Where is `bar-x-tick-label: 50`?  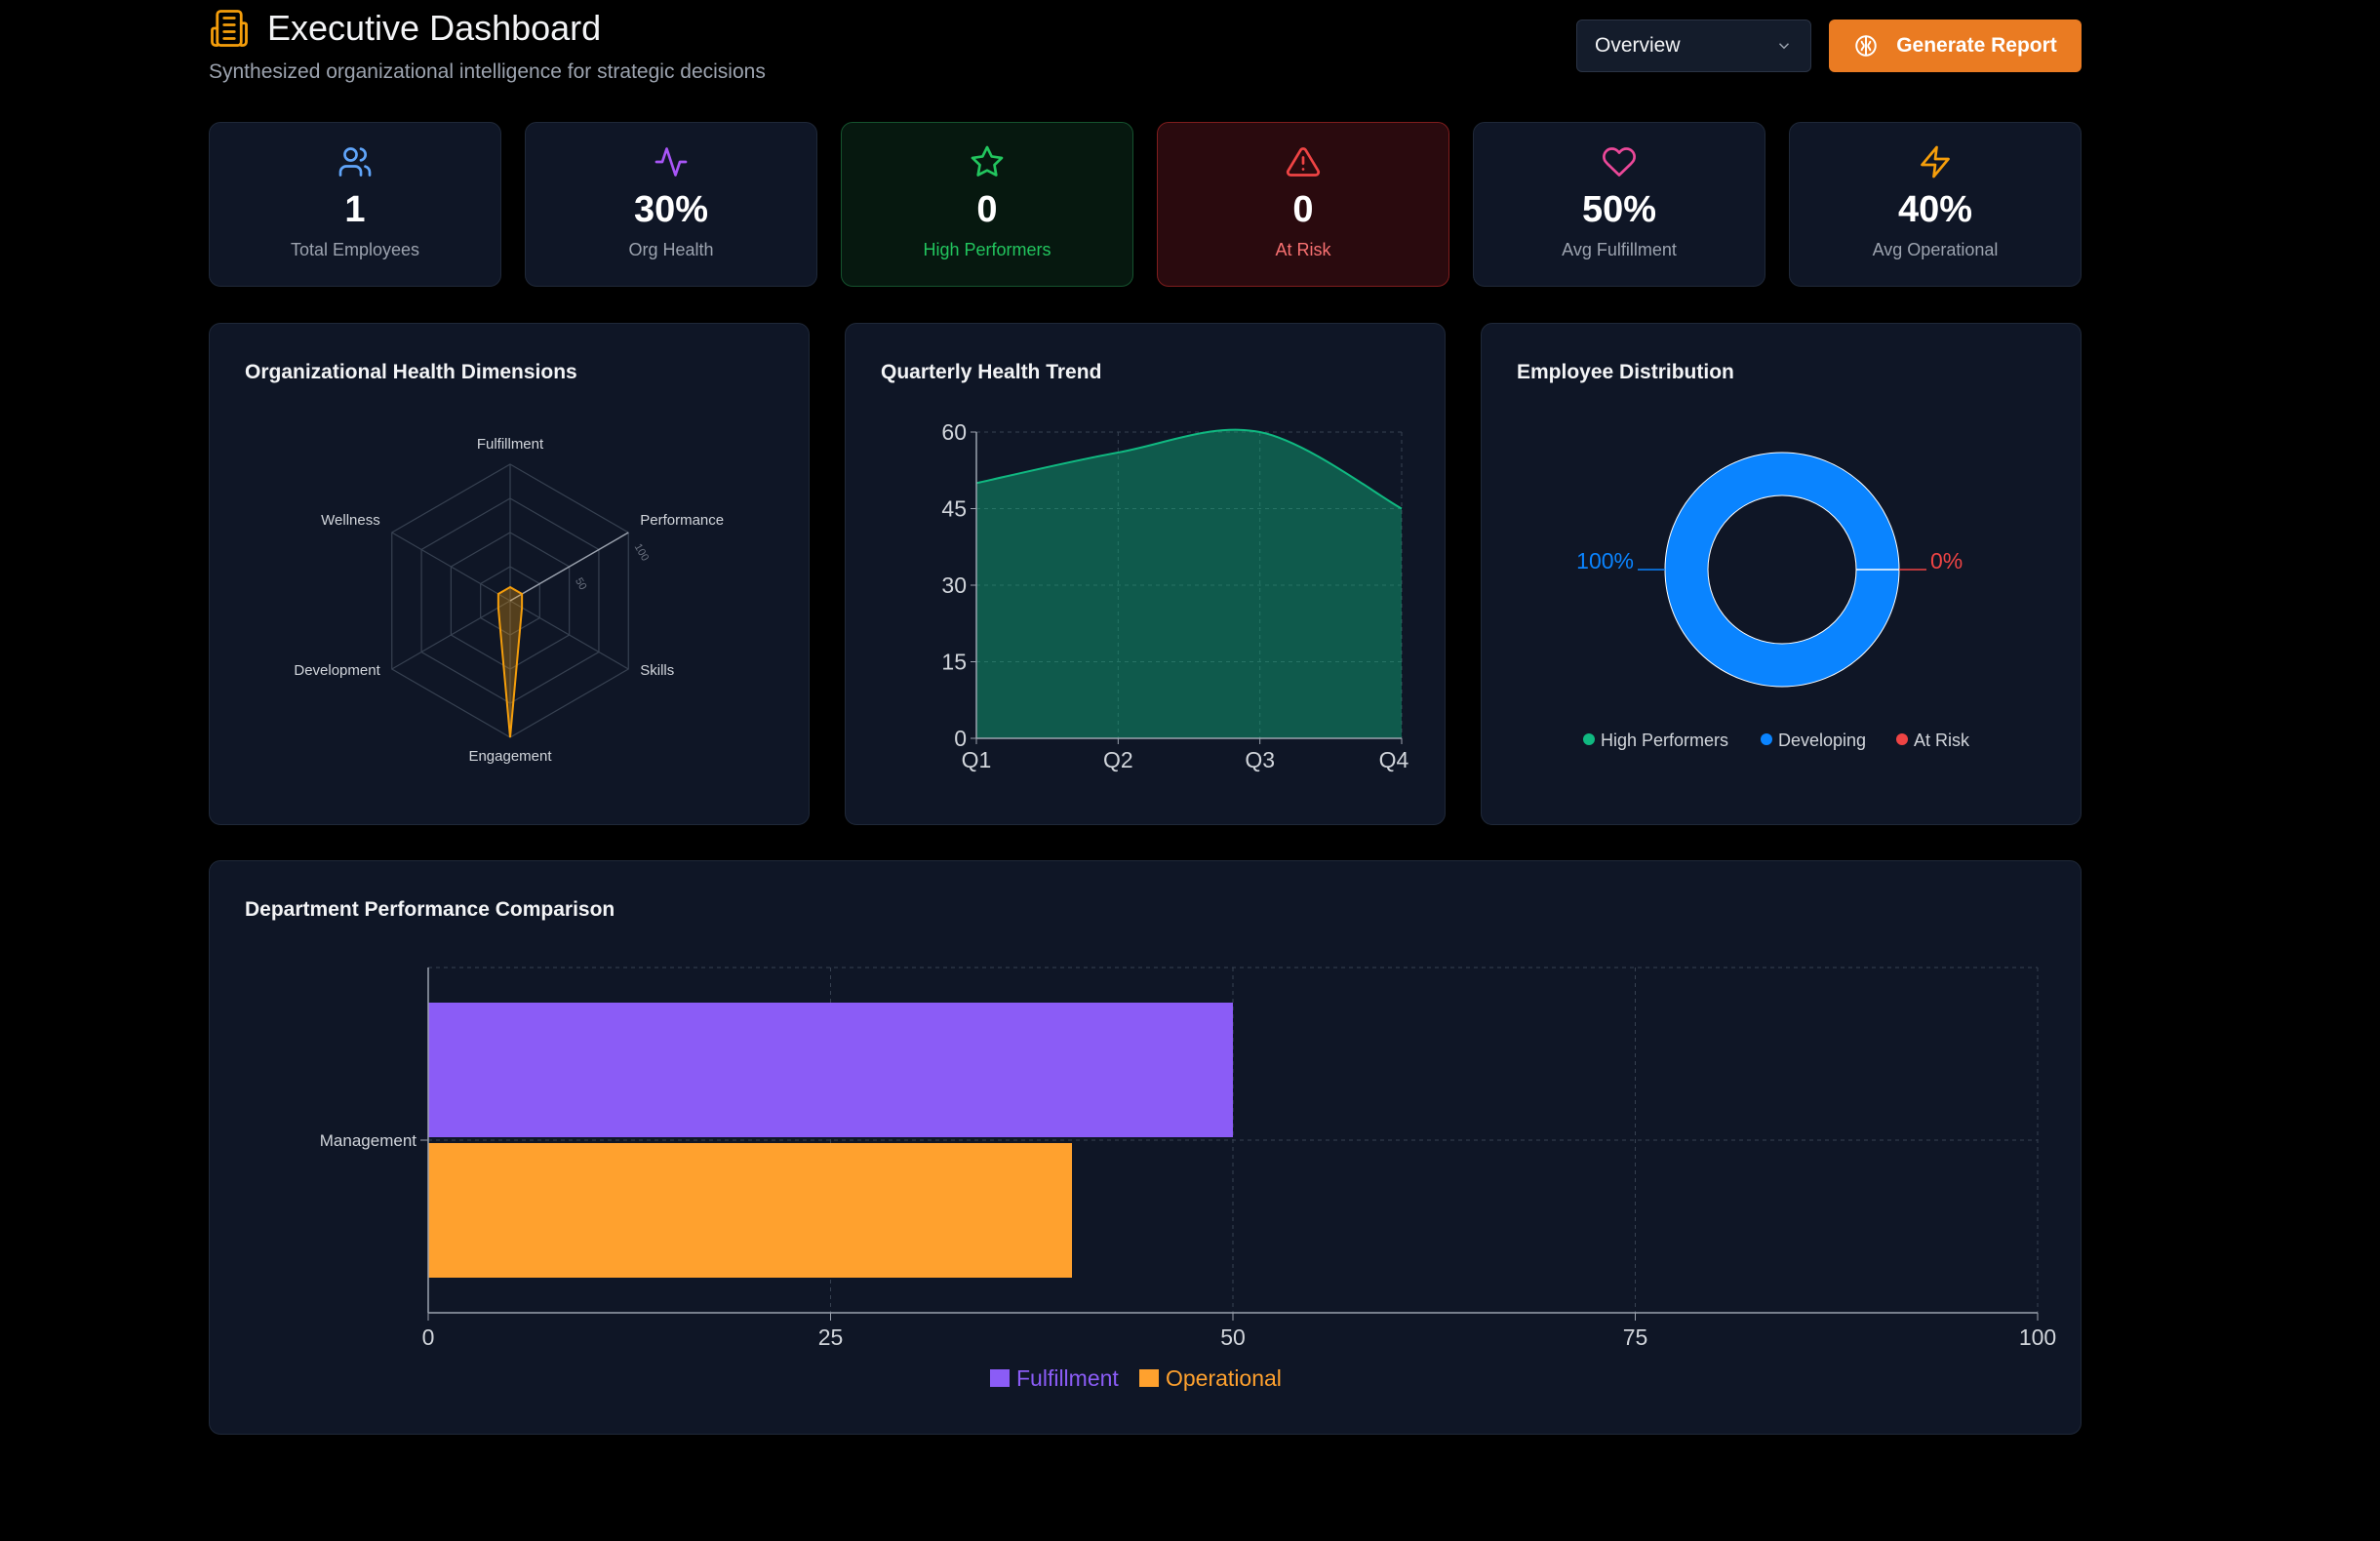
bar-x-tick-label: 50 is located at coordinates (1233, 1337).